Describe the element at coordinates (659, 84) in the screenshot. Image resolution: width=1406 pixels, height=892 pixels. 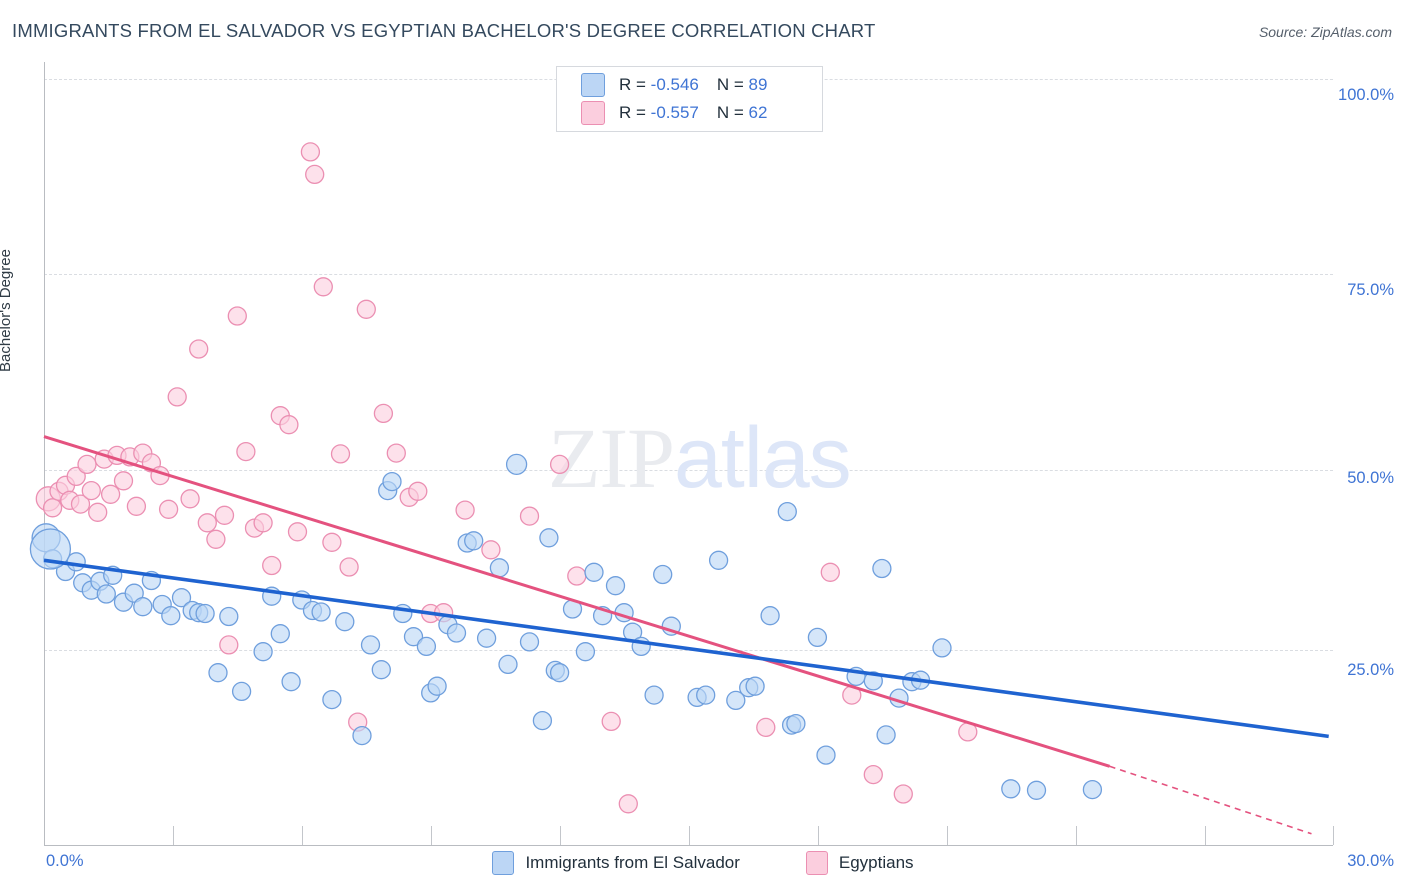
I see `r-value-blue: R = -0.546` at that location.